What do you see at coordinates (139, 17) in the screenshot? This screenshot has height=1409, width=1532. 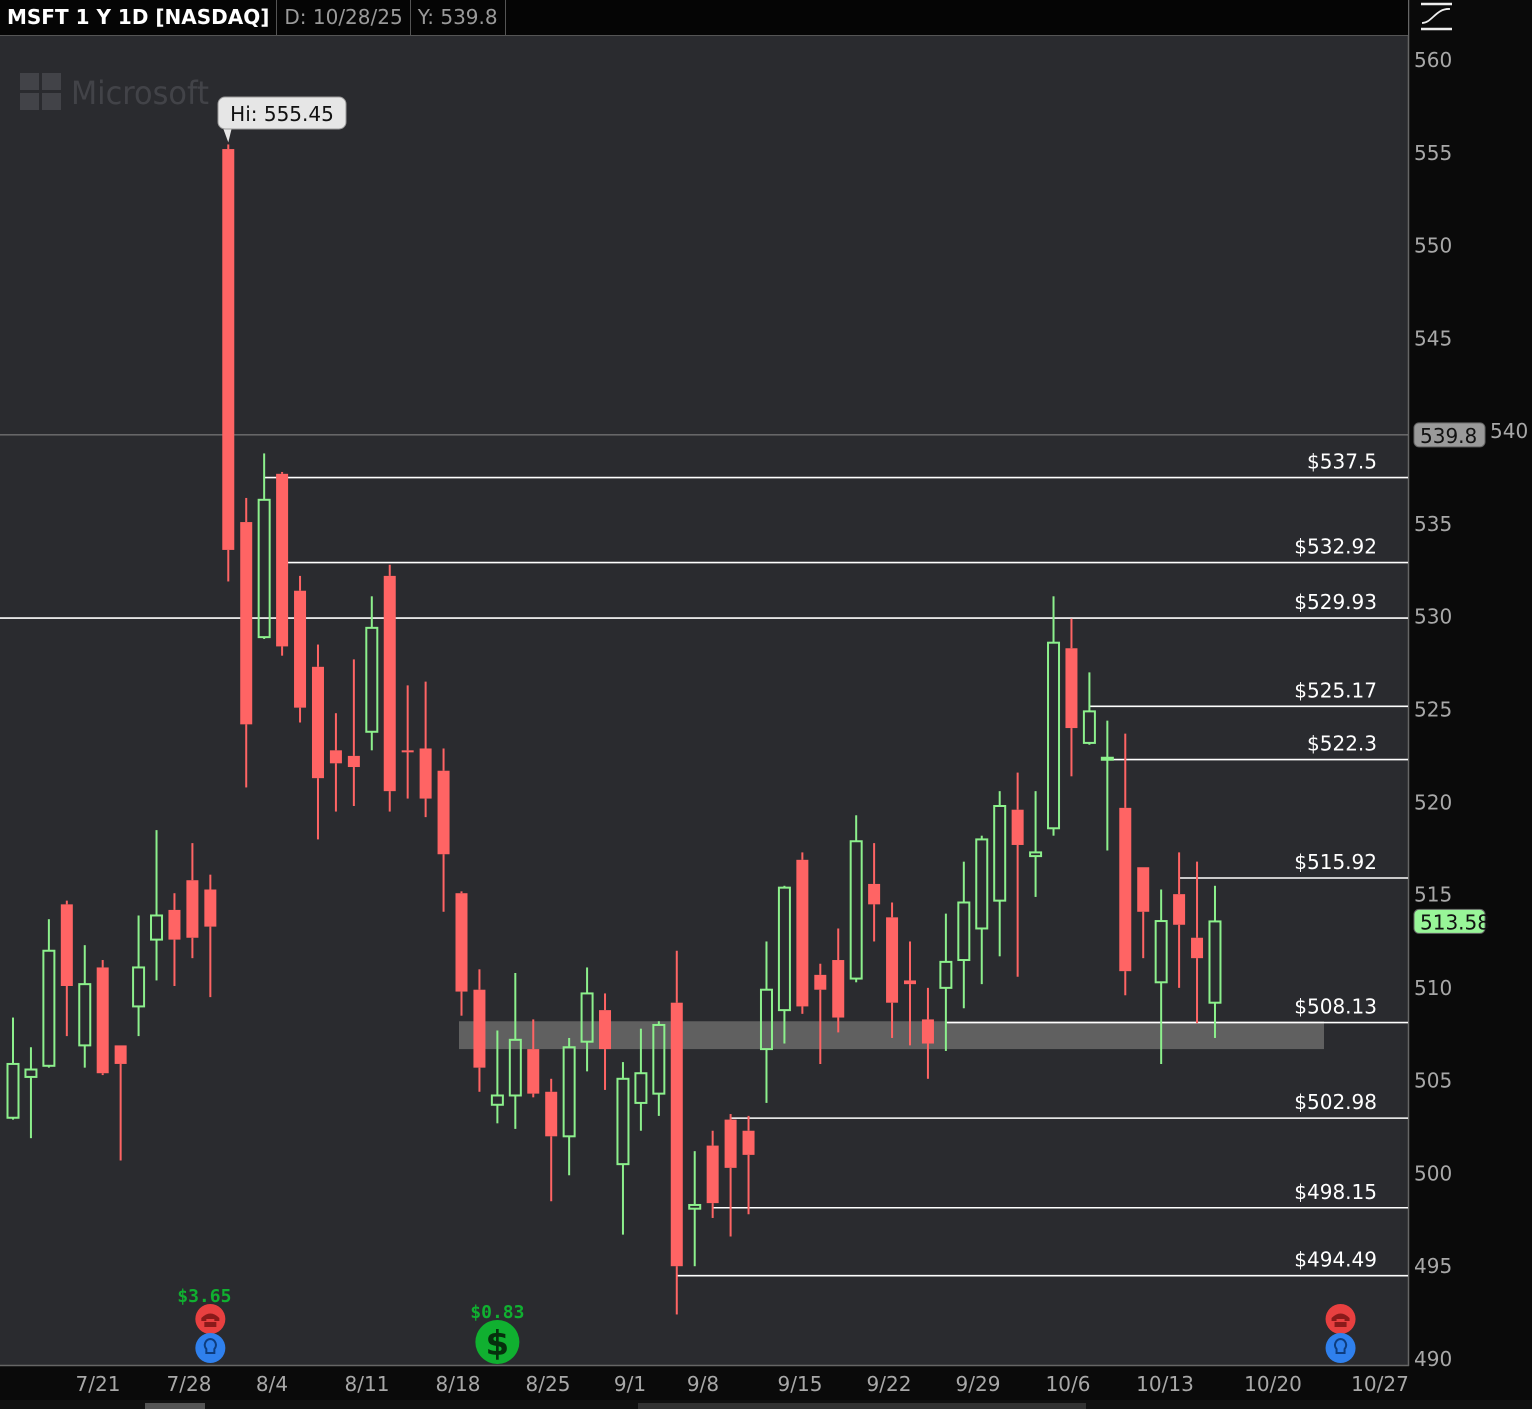 I see `symbol-title: MSFT 1 Y 1D [NASDAQ]` at bounding box center [139, 17].